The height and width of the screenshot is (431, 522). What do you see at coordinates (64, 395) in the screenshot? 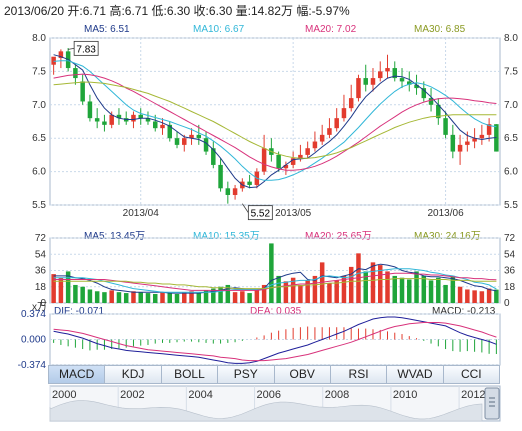
I see `timeline-year-label: 2000` at bounding box center [64, 395].